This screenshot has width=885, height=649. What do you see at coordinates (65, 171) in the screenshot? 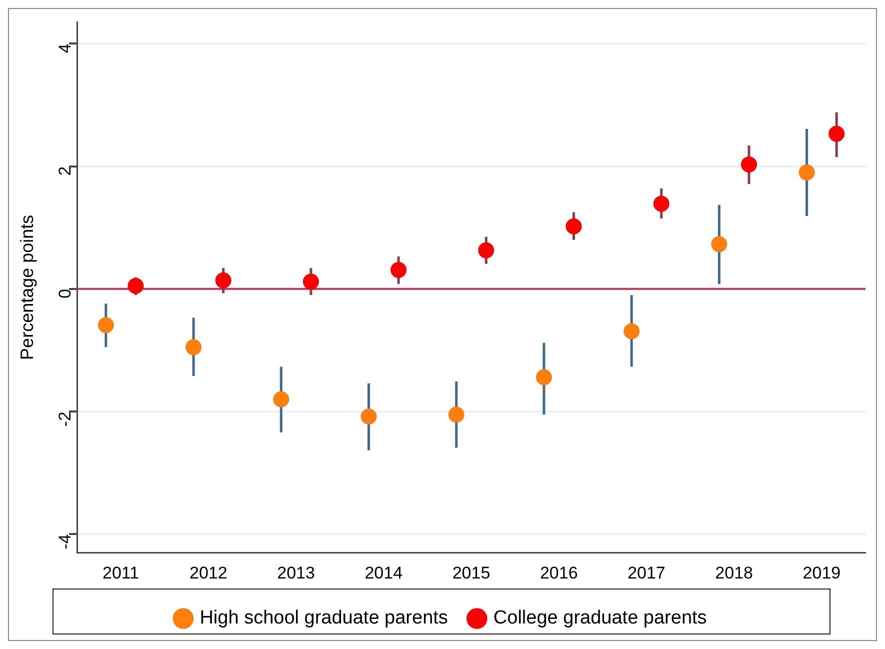
I see `y-tick-label: 2` at bounding box center [65, 171].